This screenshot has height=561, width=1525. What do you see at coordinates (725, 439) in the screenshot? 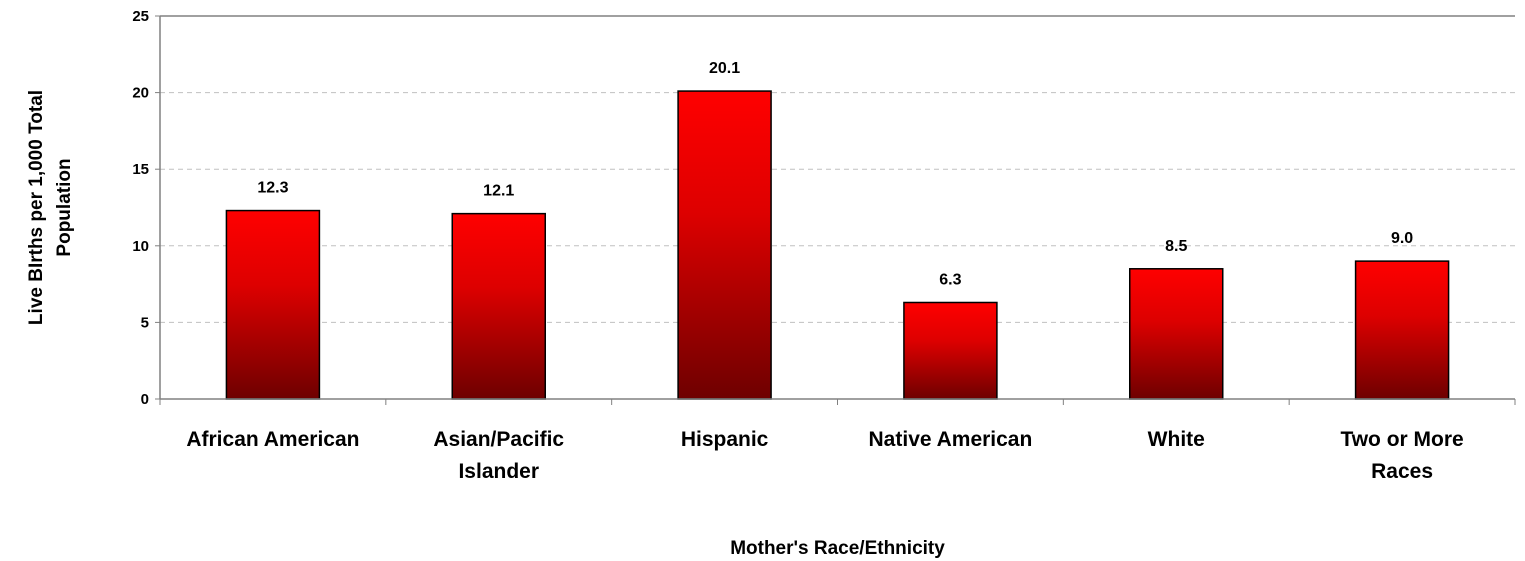
I see `x-tick-label: Hispanic` at bounding box center [725, 439].